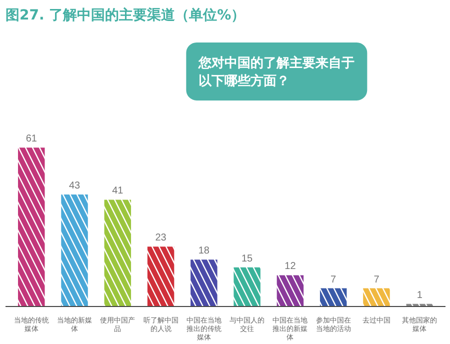 Image resolution: width=450 pixels, height=344 pixels. I want to click on data-label: 1, so click(419, 295).